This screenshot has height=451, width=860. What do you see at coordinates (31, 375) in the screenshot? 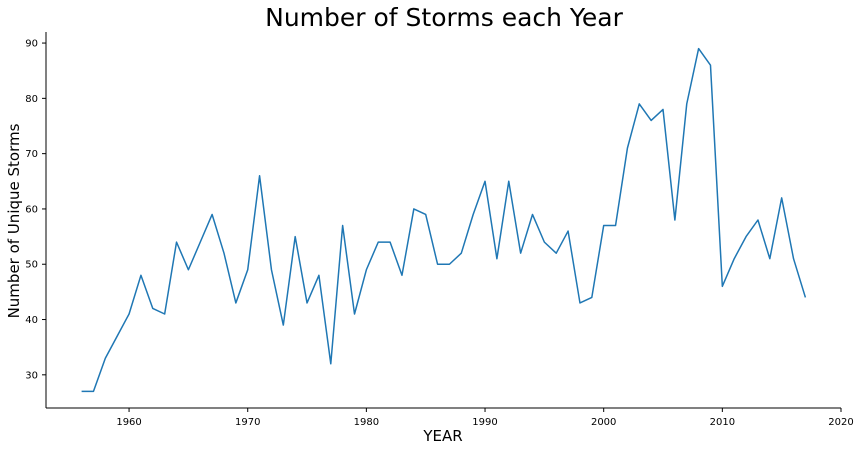
I see `y-tick-label: 30` at bounding box center [31, 375].